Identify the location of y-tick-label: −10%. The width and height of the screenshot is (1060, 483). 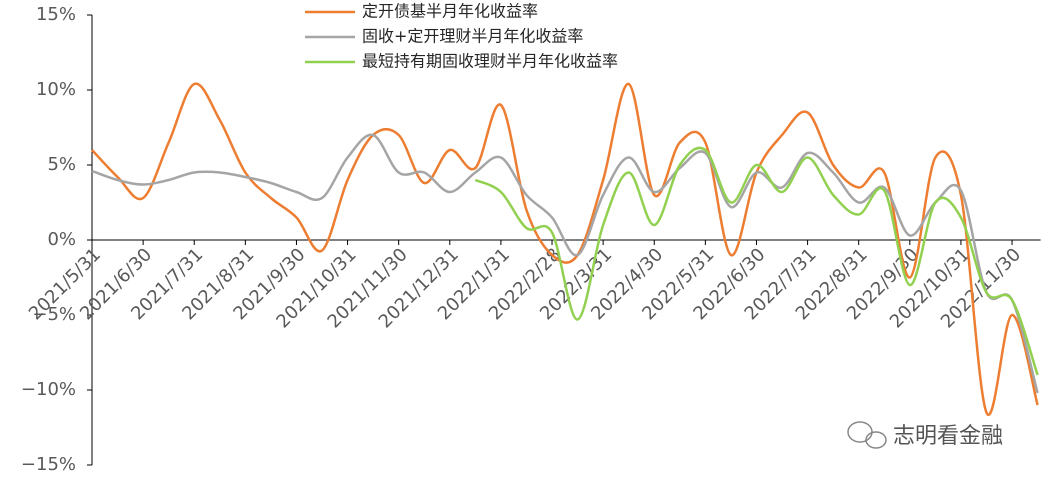
(48, 389).